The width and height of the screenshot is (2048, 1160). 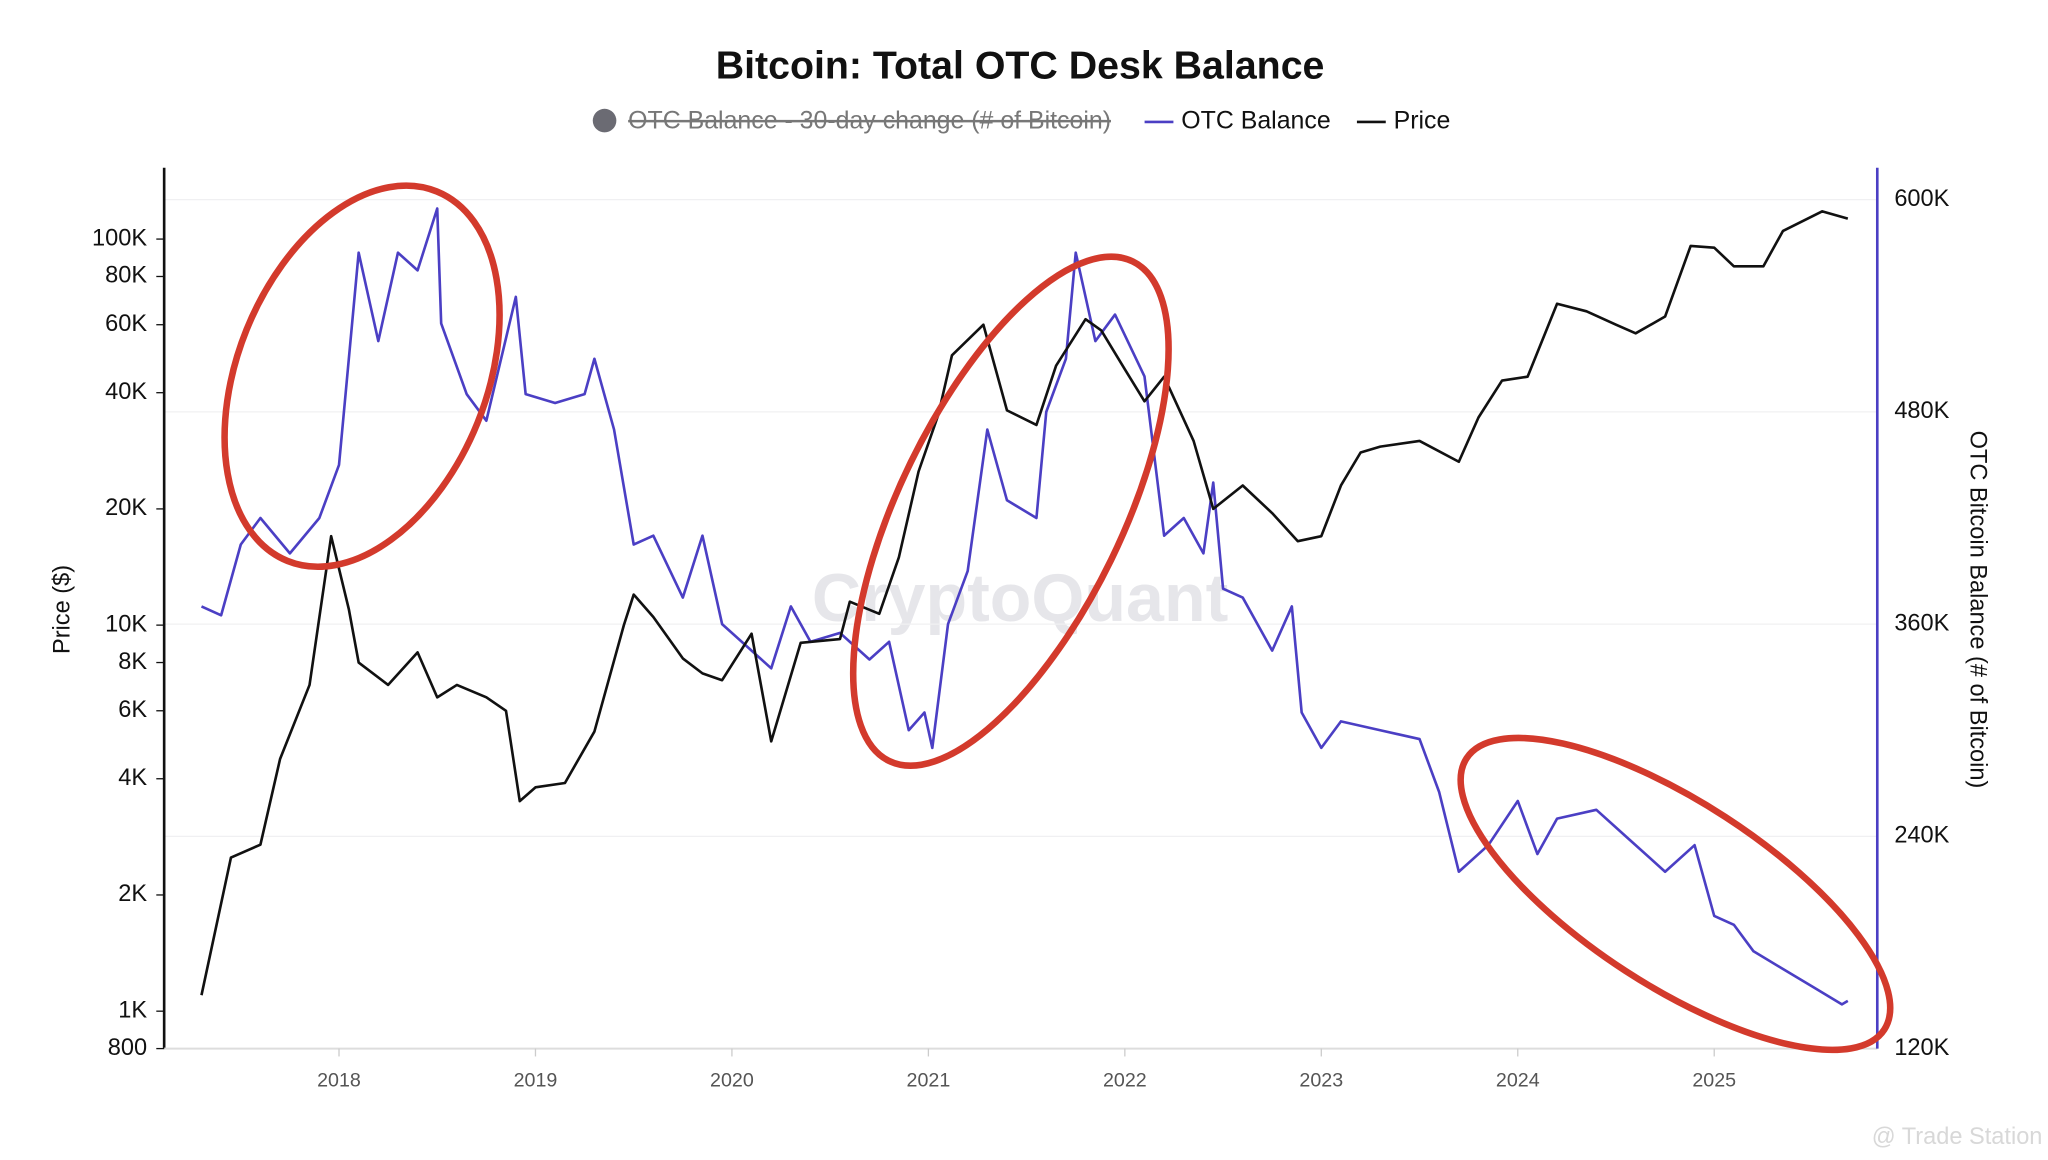 I want to click on y-tick-label: 40K, so click(x=126, y=391).